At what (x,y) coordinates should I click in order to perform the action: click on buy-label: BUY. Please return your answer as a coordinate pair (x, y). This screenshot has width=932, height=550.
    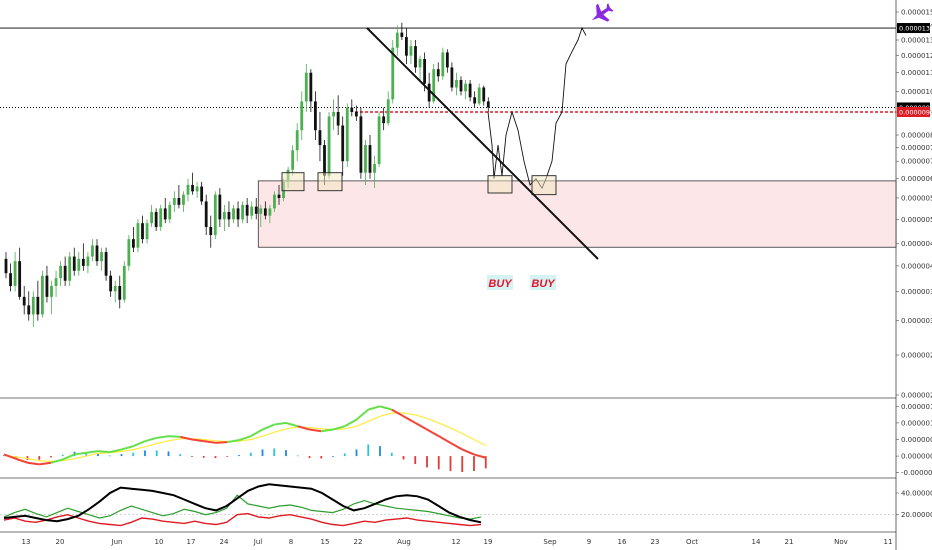
    Looking at the image, I should click on (543, 284).